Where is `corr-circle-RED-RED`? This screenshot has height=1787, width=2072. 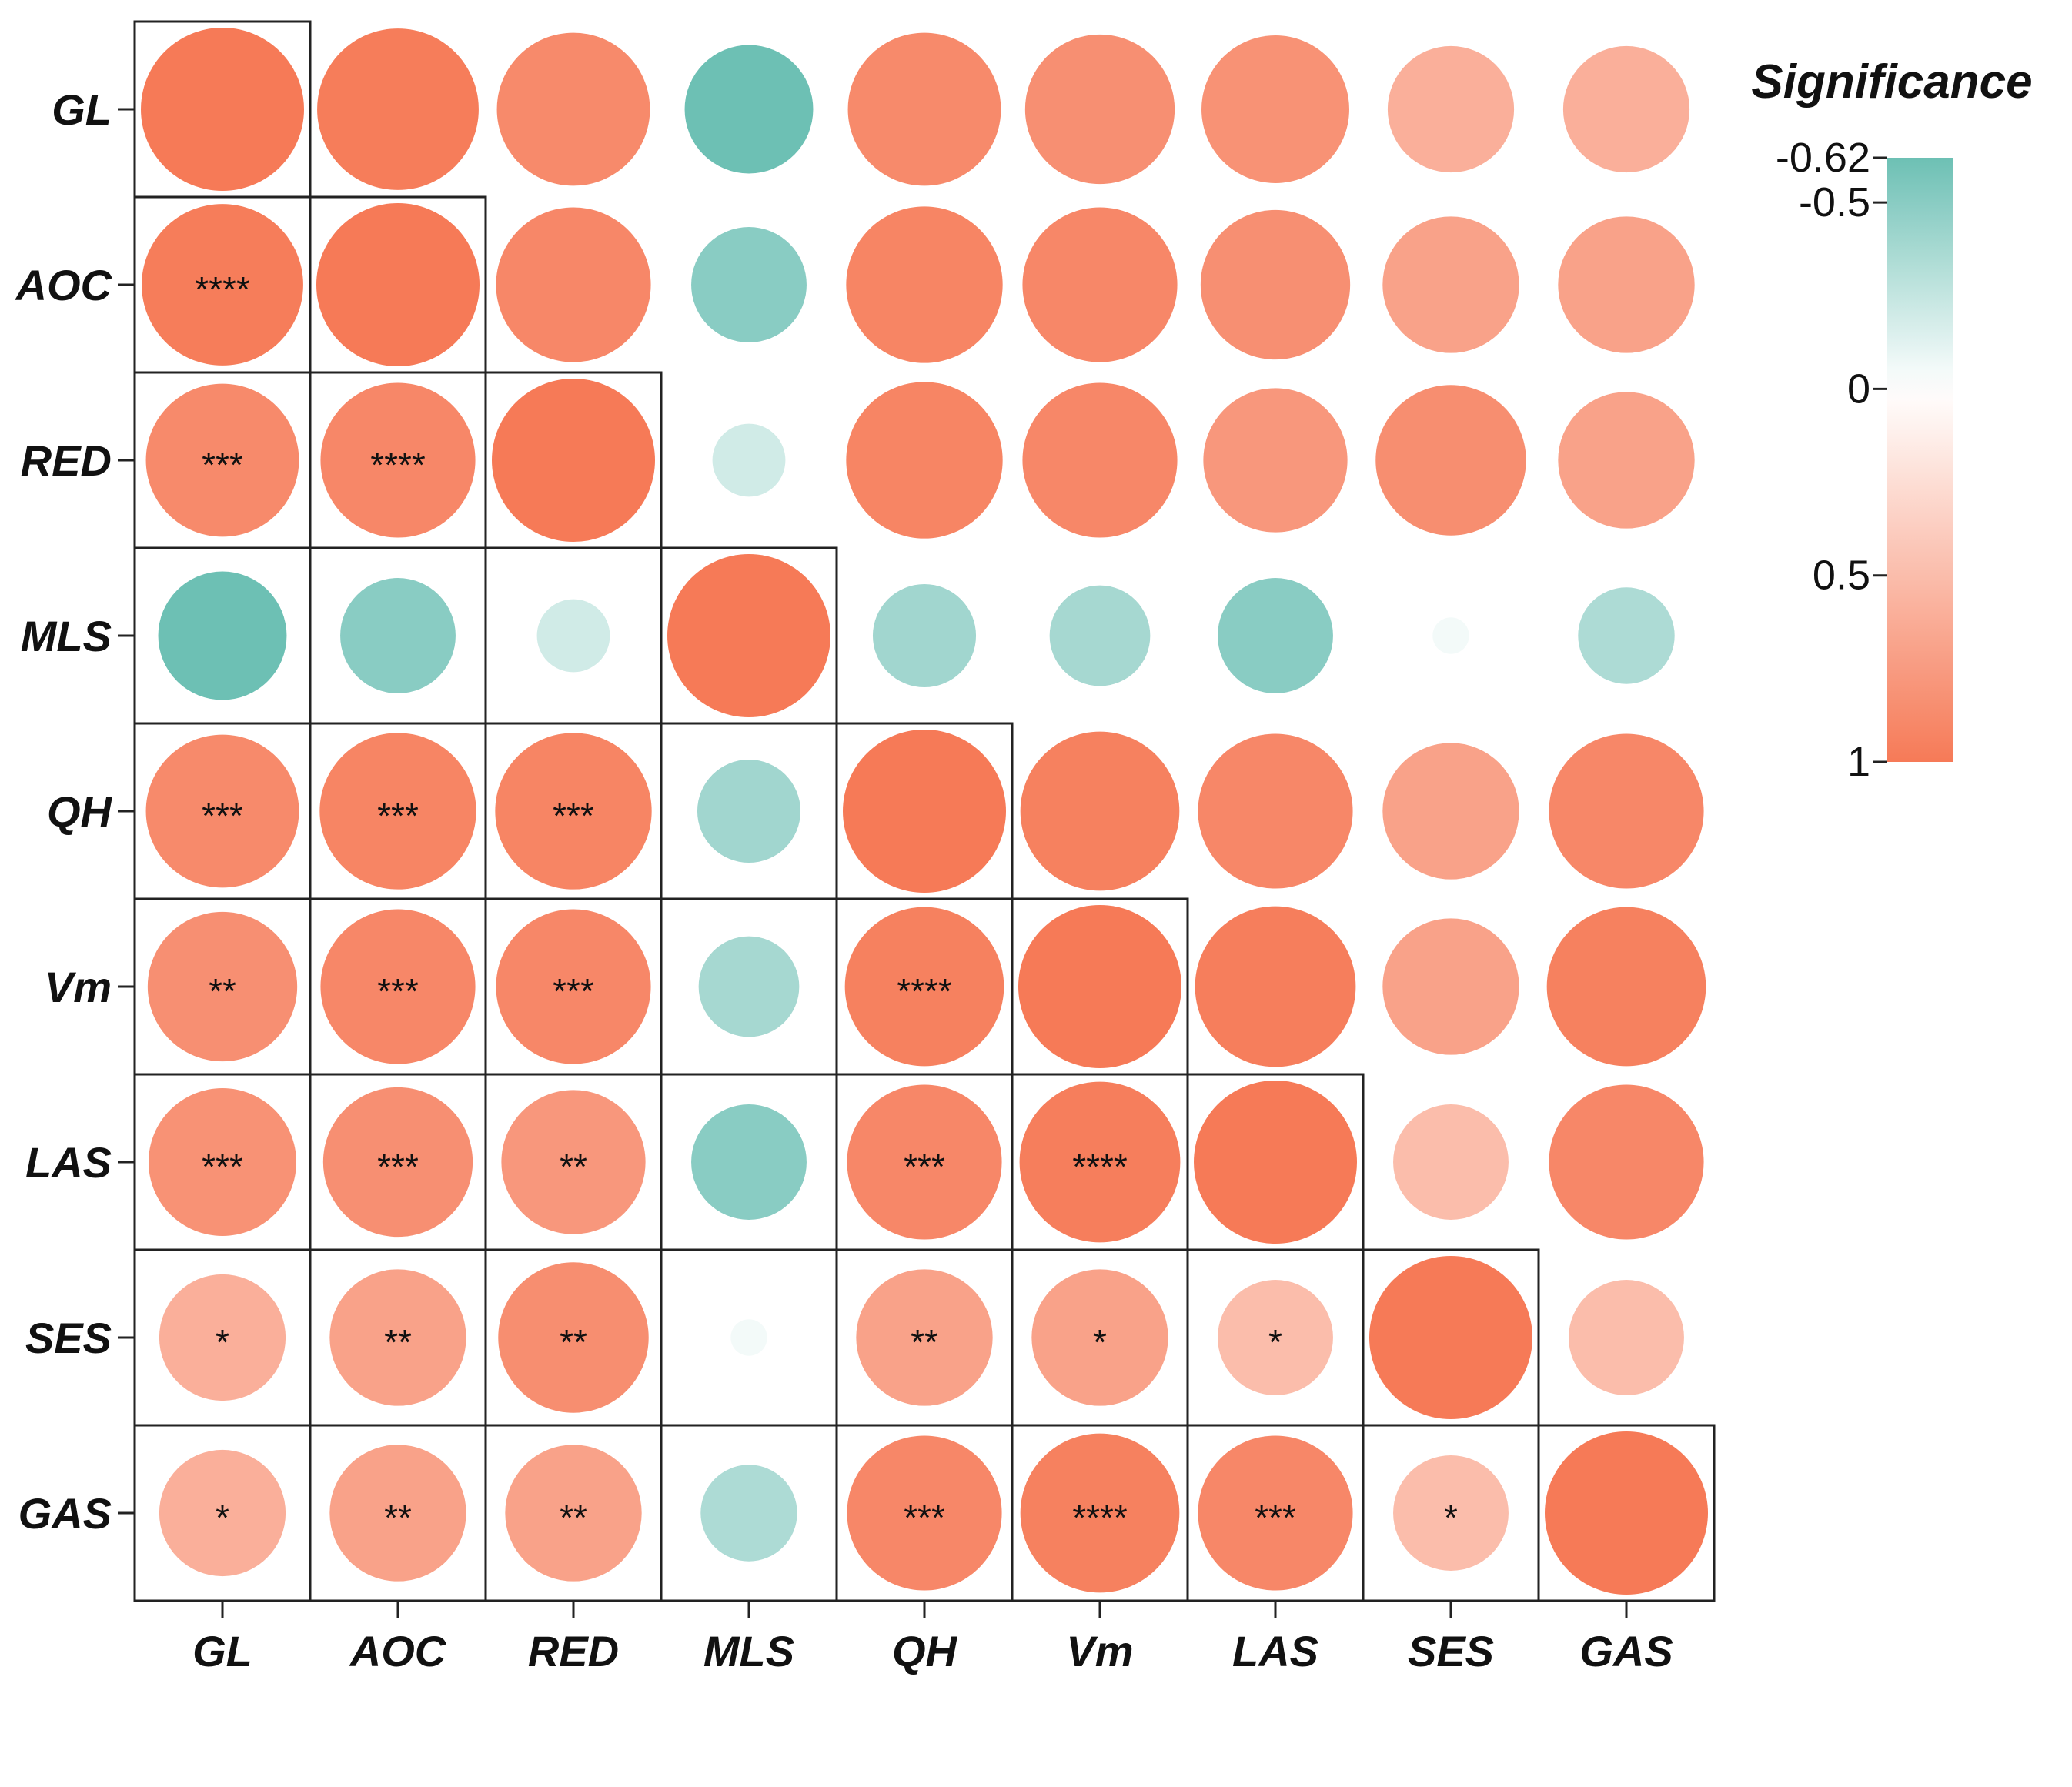 corr-circle-RED-RED is located at coordinates (573, 460).